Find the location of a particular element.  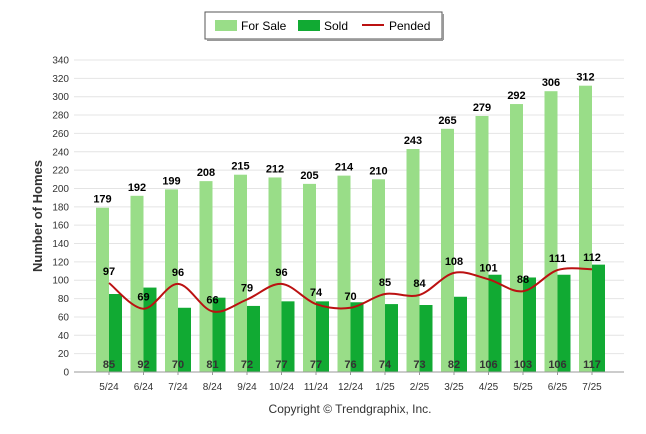

x-tick-label: 4/25 is located at coordinates (489, 387).